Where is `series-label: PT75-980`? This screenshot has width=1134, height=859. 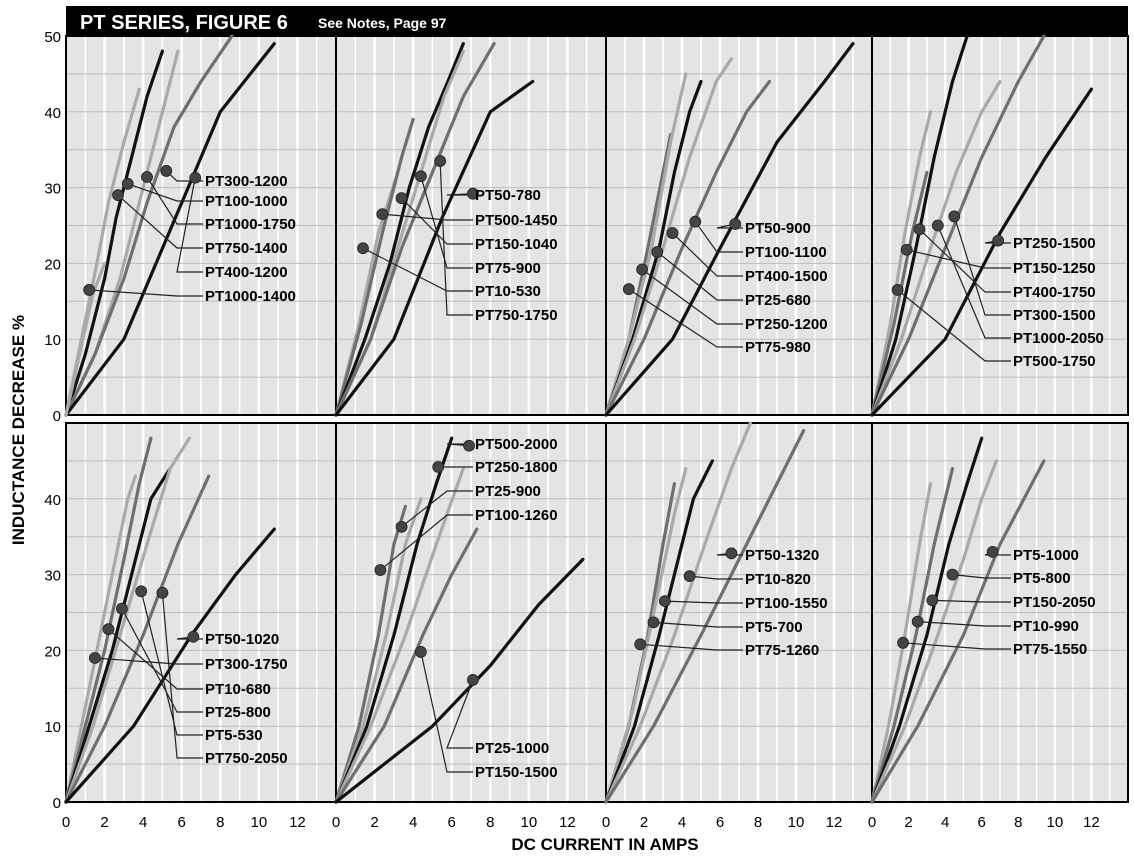
series-label: PT75-980 is located at coordinates (778, 347).